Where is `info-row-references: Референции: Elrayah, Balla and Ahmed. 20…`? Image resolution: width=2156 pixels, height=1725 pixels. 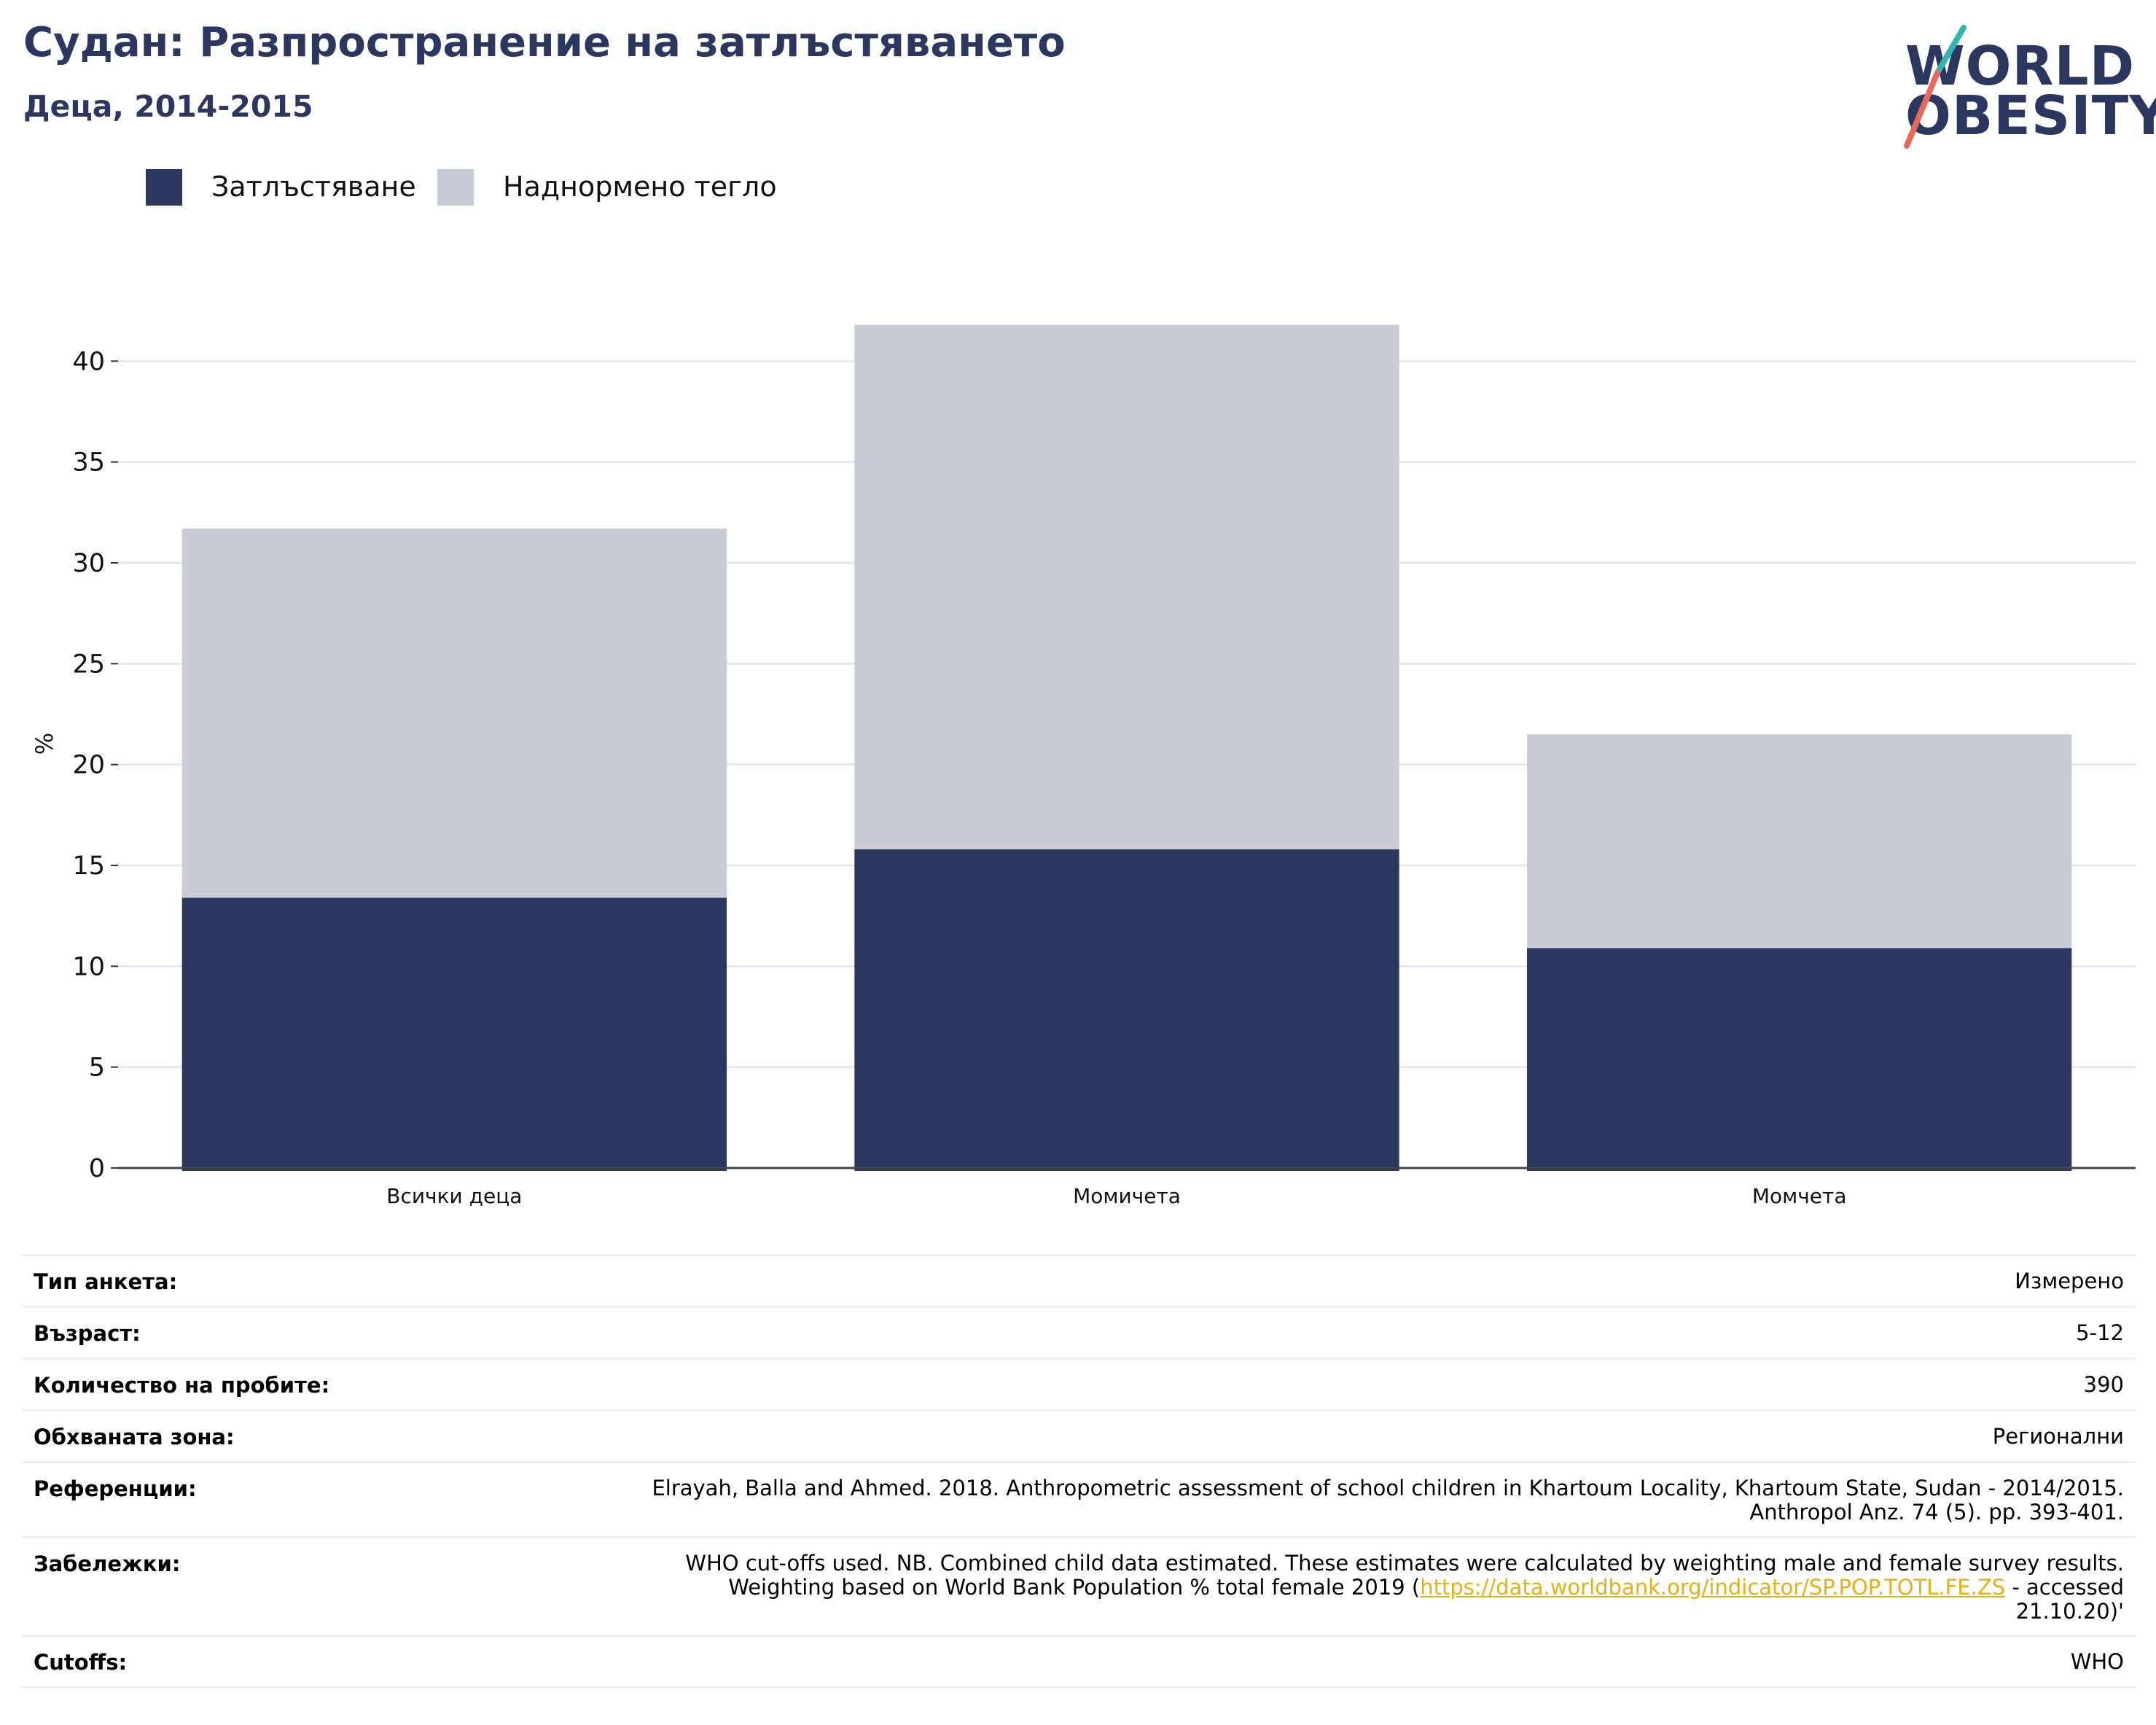
info-row-references: Референции: Elrayah, Balla and Ahmed. 20… is located at coordinates (1079, 1498).